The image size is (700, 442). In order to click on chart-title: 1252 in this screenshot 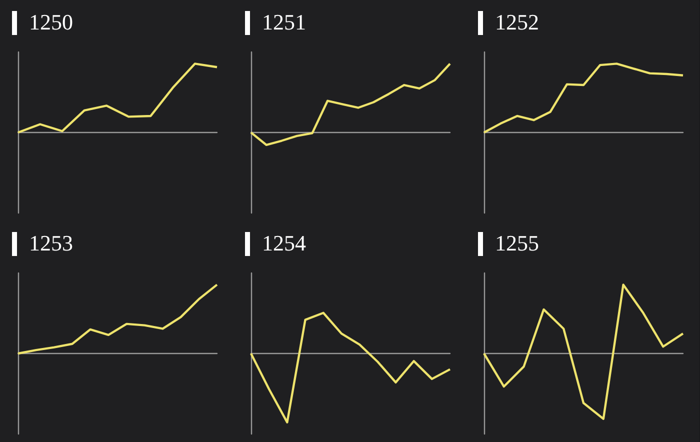, I will do `click(517, 22)`.